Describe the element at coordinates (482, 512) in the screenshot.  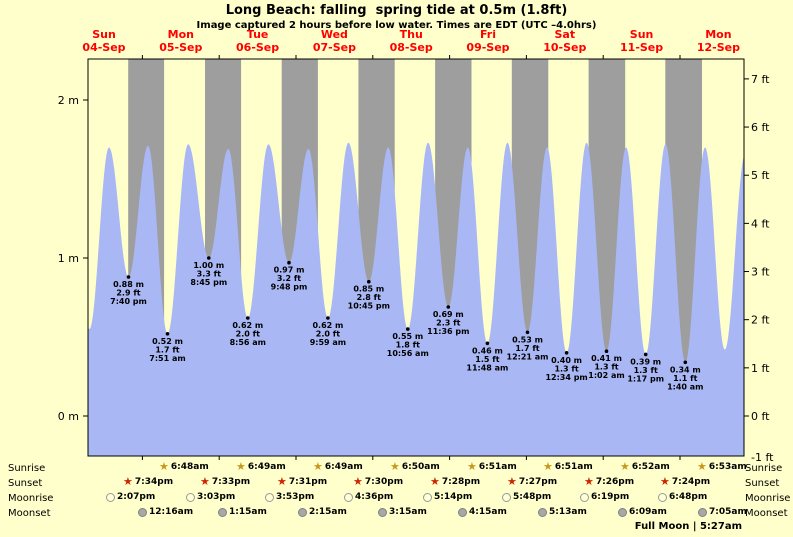
I see `moonset-entry: 4:15am` at that location.